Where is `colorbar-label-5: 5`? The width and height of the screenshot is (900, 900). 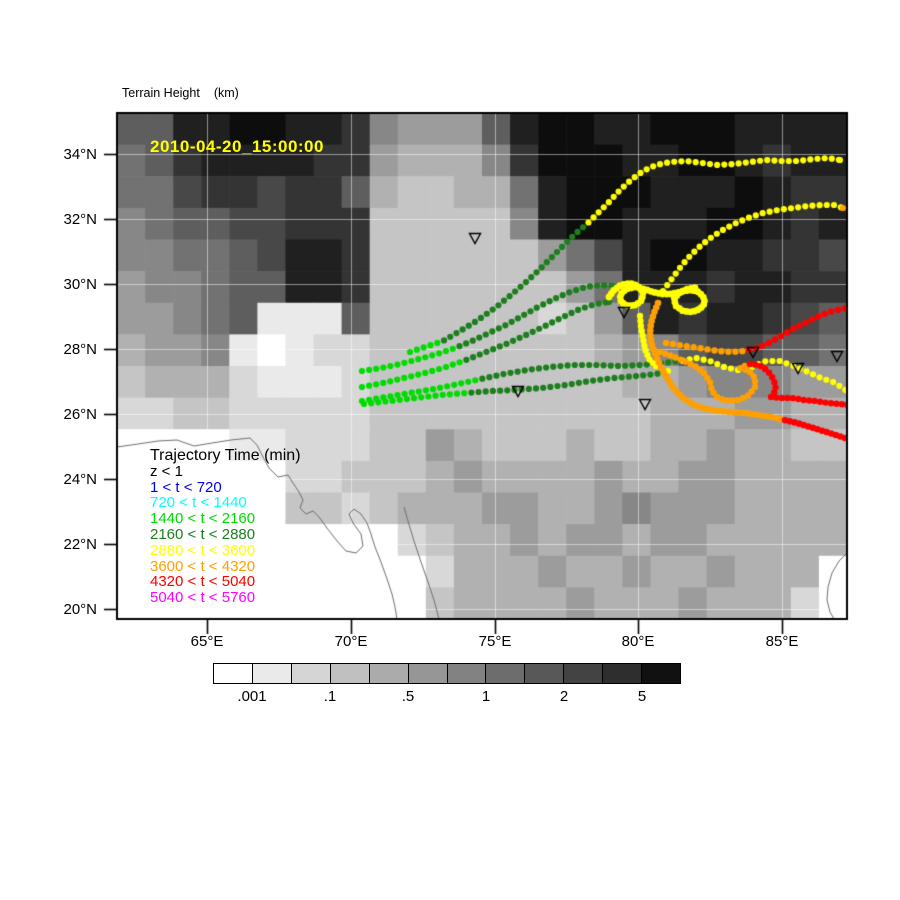
colorbar-label-5: 5 is located at coordinates (642, 696).